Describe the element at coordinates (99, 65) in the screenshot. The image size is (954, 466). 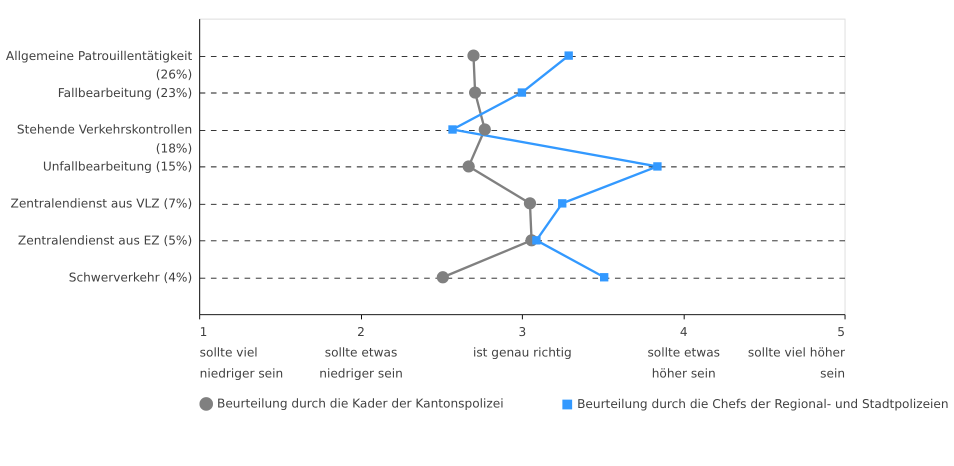
I see `y-tick-label: Allgemeine Patrouillentätigkeit (26%)` at that location.